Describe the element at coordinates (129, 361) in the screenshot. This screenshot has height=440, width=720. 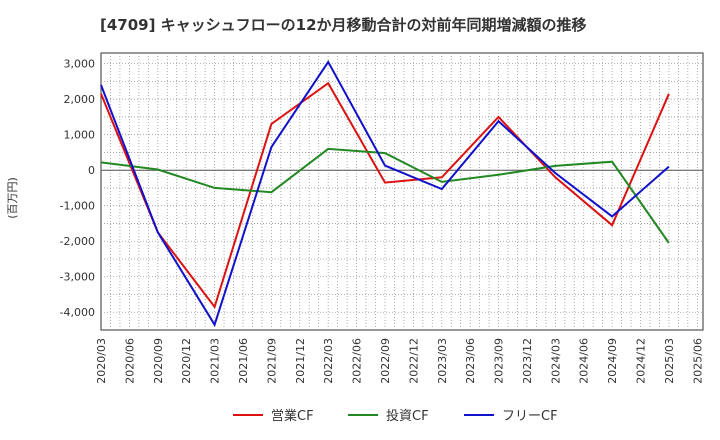
I see `x-tick-label: 2020/06` at that location.